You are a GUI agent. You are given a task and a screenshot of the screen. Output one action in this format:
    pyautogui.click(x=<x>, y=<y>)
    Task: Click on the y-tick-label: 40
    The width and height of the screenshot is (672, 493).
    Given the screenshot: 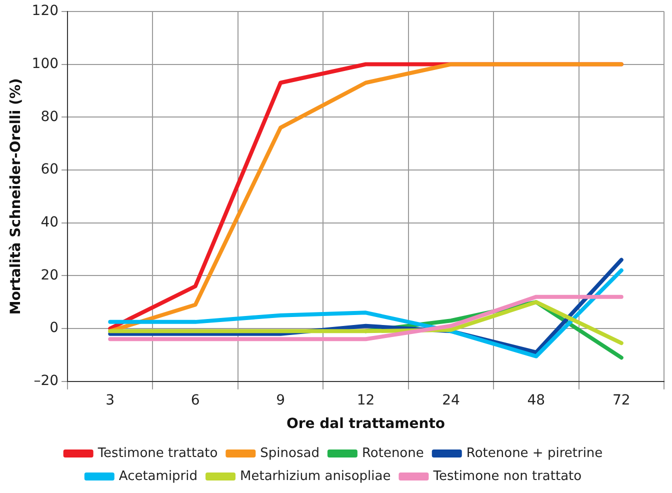 What is the action you would take?
    pyautogui.click(x=49, y=222)
    